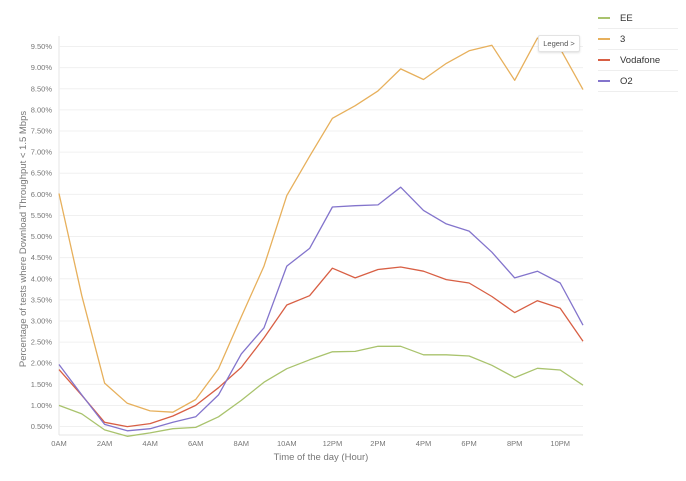 The image size is (686, 481). I want to click on y-tick-label: 4.00%, so click(42, 278).